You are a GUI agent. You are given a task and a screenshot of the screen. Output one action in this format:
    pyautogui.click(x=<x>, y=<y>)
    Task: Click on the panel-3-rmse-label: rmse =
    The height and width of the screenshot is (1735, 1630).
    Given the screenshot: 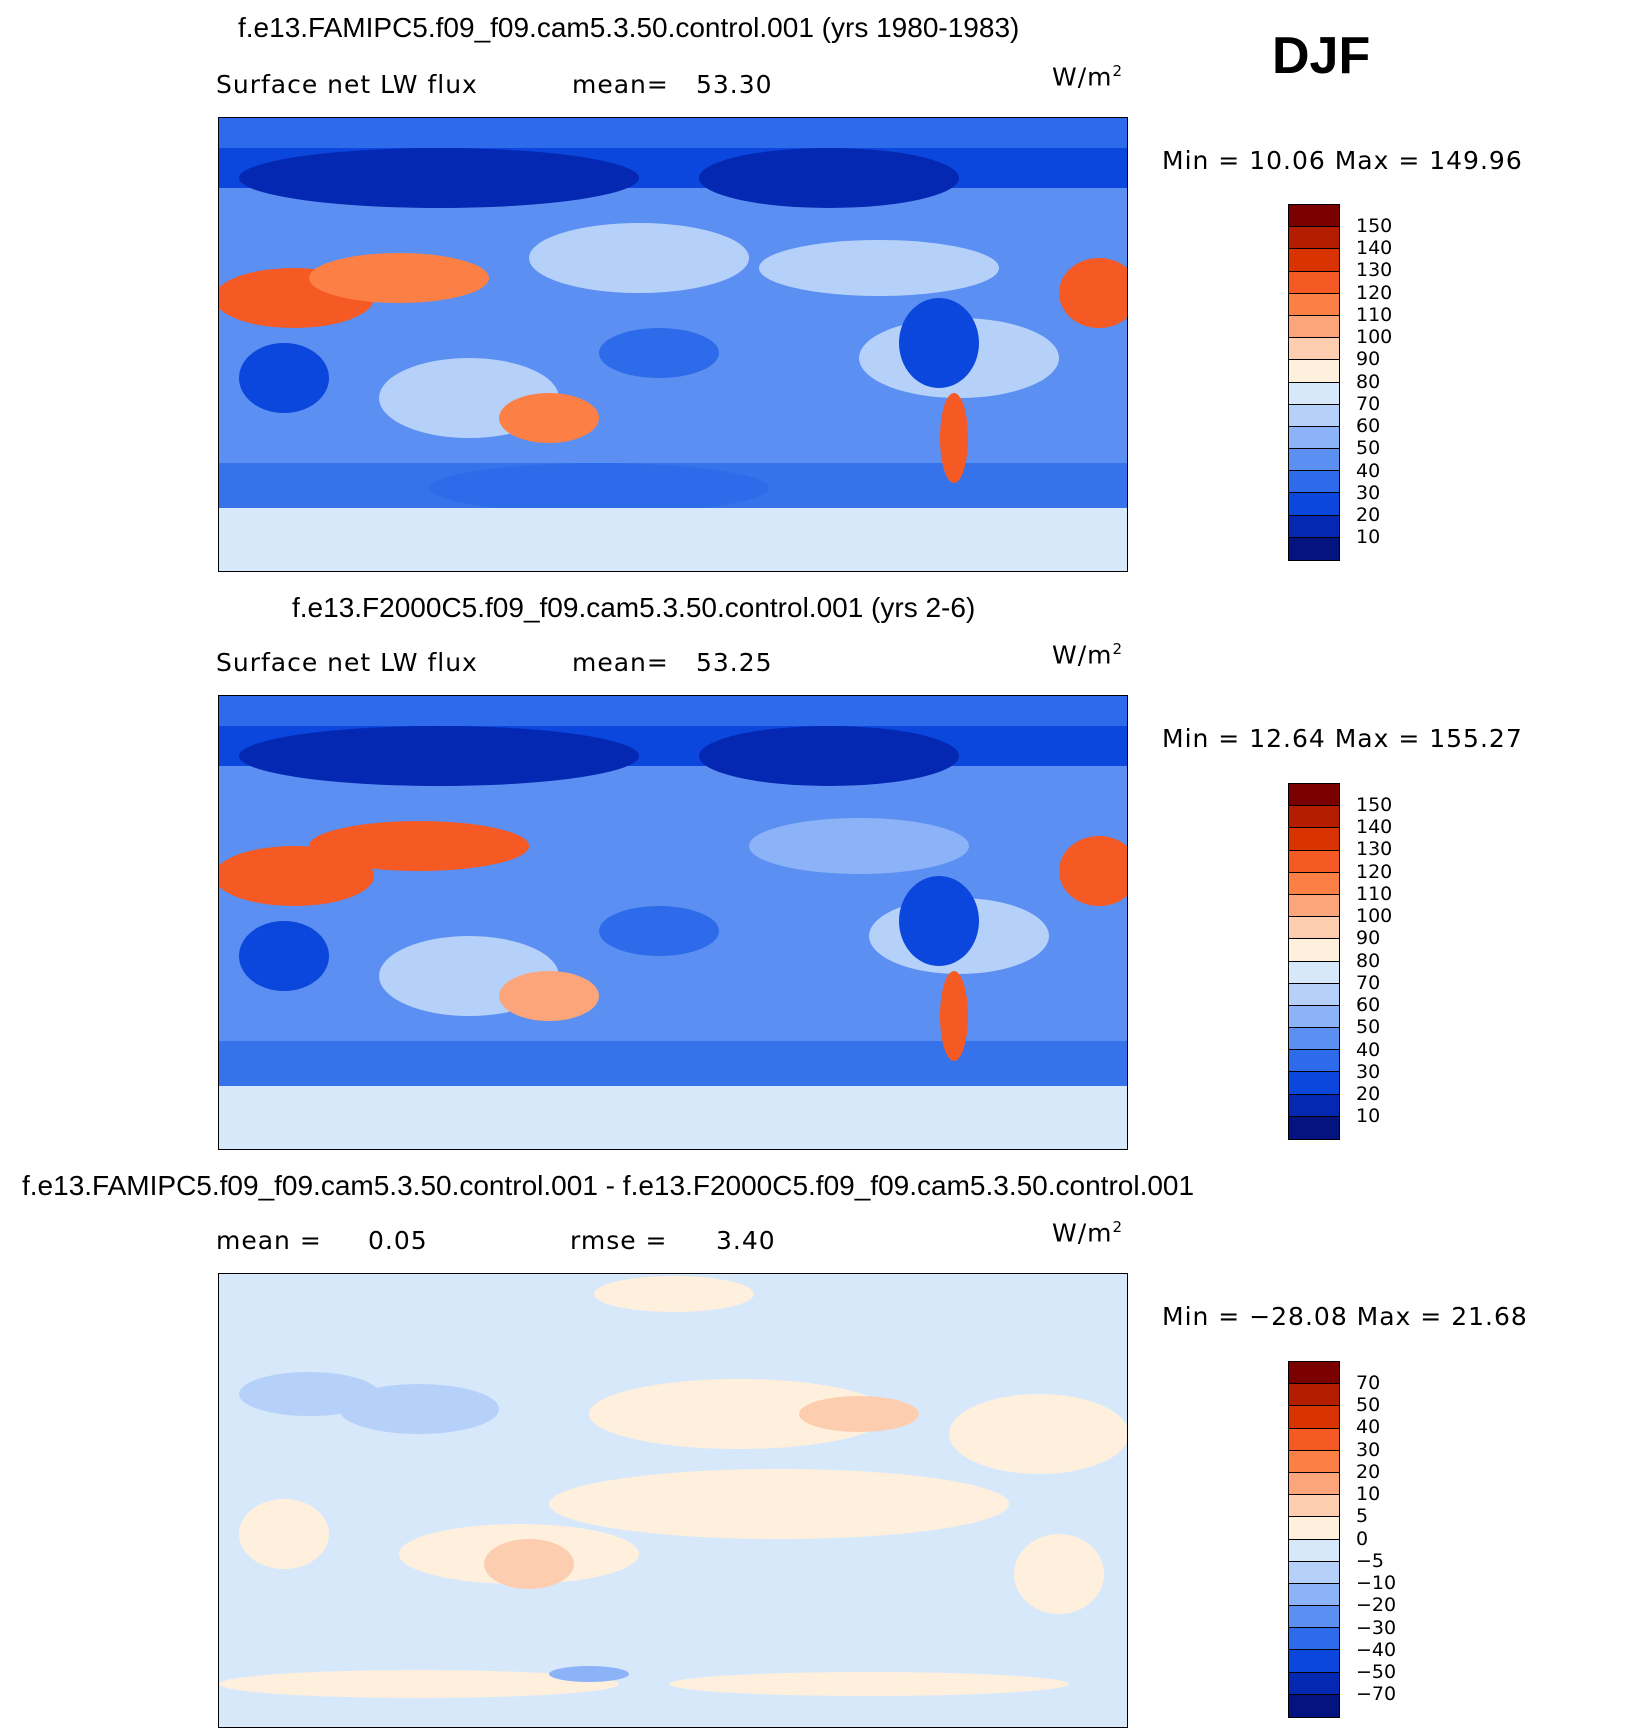 What is the action you would take?
    pyautogui.click(x=619, y=1240)
    